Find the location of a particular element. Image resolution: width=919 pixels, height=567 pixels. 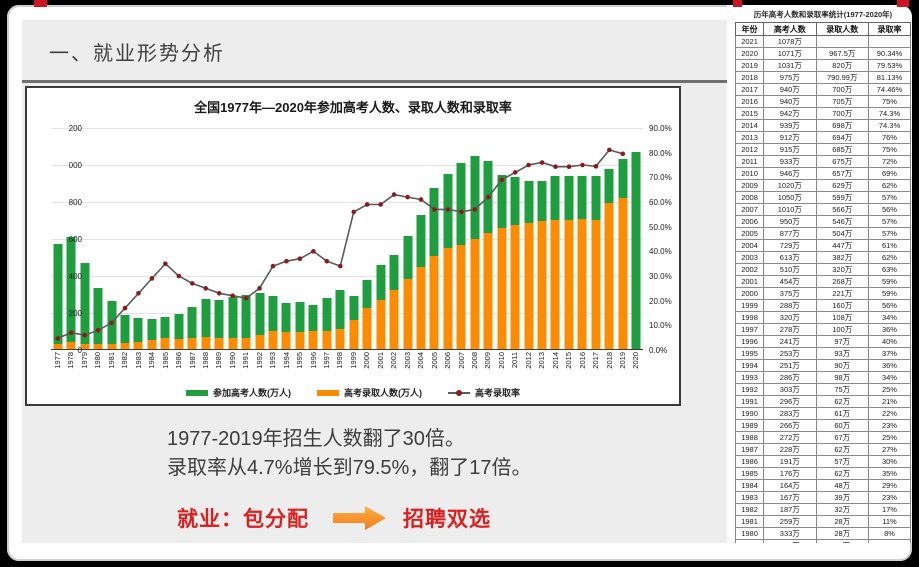

table-cell: 17% is located at coordinates (889, 509).